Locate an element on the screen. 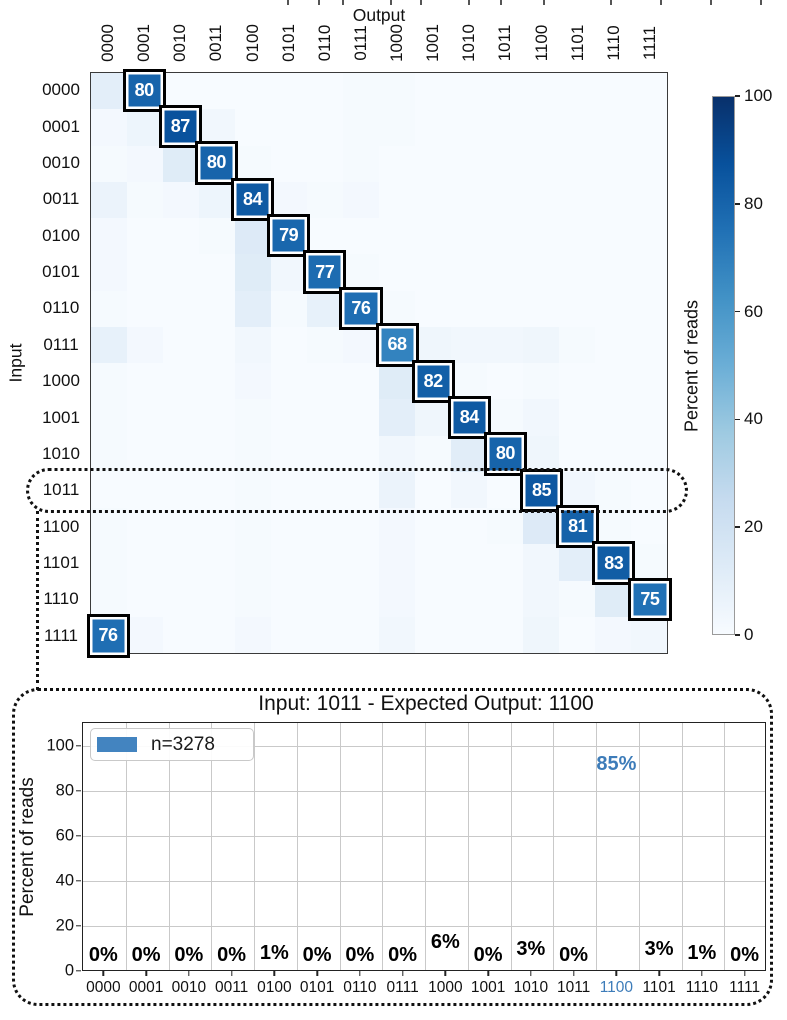 The height and width of the screenshot is (1020, 787). x-tick-label: 0011 is located at coordinates (231, 987).